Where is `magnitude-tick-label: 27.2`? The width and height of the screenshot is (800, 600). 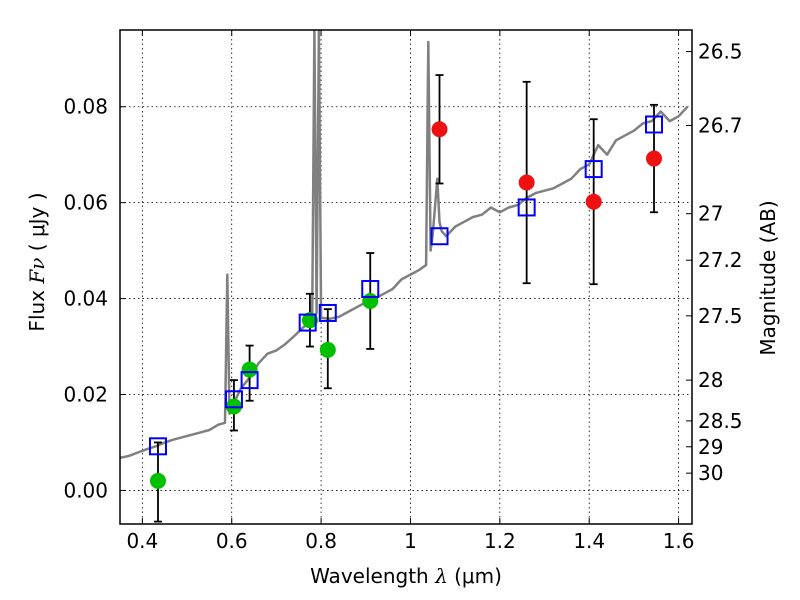 magnitude-tick-label: 27.2 is located at coordinates (720, 260).